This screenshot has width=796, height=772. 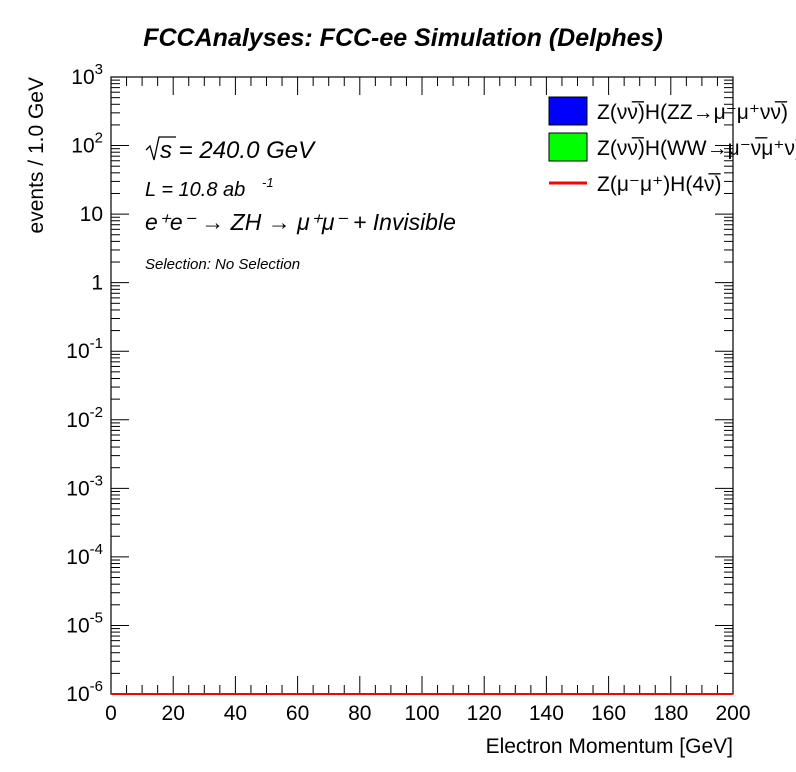 I want to click on x-tick-label: 200, so click(x=732, y=713).